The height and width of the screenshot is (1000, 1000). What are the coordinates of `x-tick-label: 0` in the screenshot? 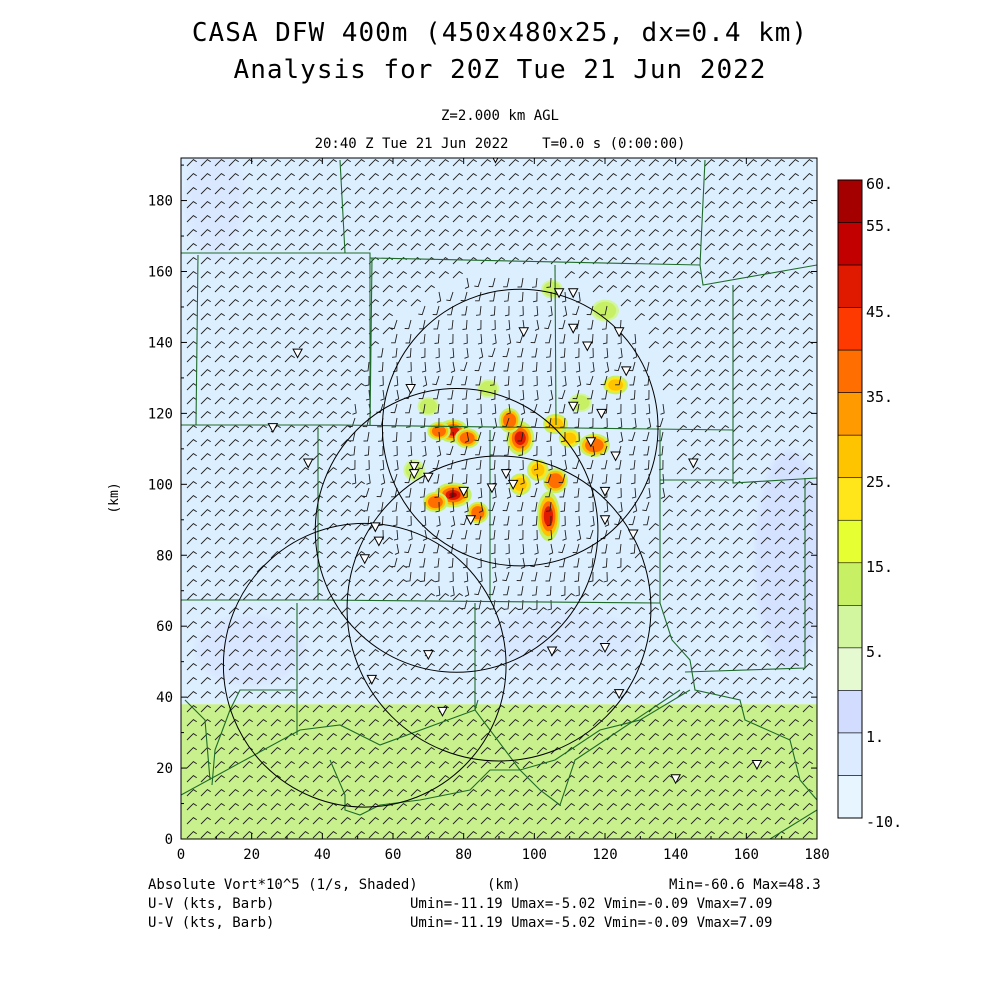 It's located at (181, 855).